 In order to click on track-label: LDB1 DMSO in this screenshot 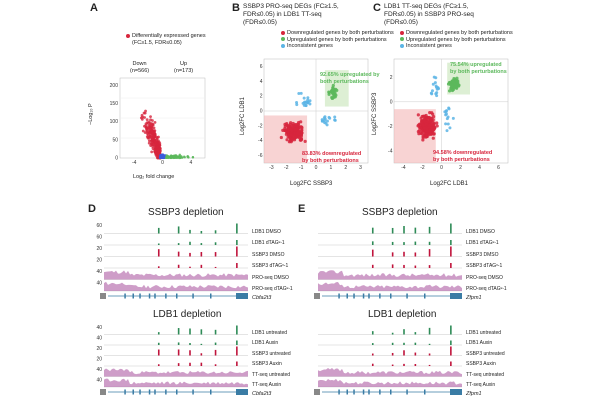, I will do `click(266, 231)`.